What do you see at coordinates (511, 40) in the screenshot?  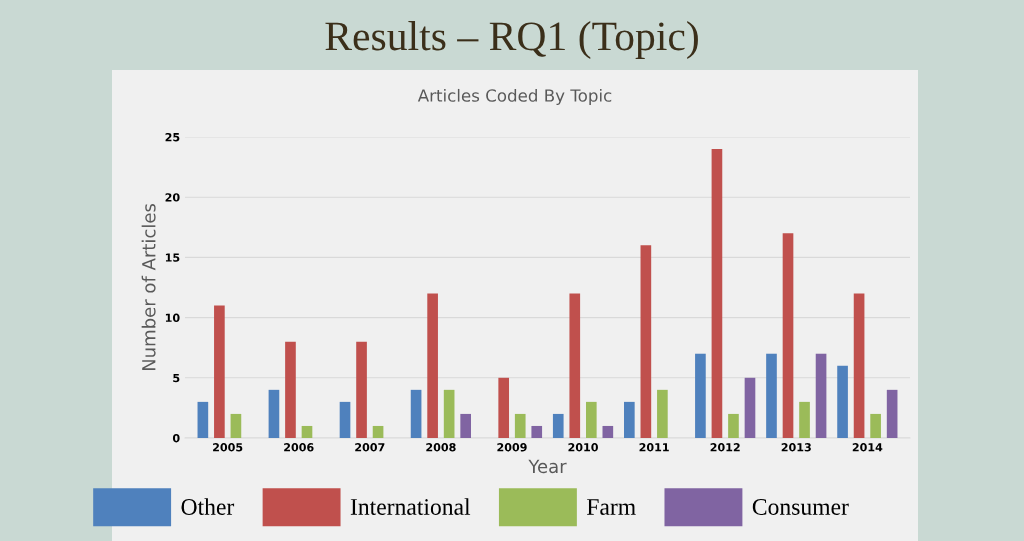 I see `chart-title: Results – RQ1 (Topic)` at bounding box center [511, 40].